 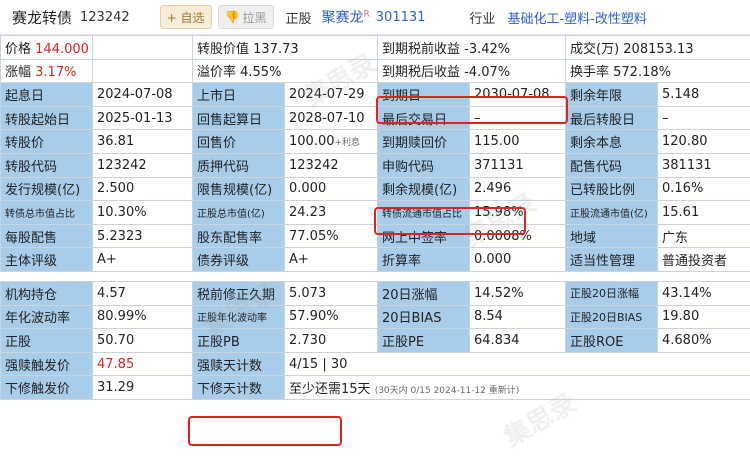 What do you see at coordinates (703, 212) in the screenshot?
I see `value-cell: 15.61` at bounding box center [703, 212].